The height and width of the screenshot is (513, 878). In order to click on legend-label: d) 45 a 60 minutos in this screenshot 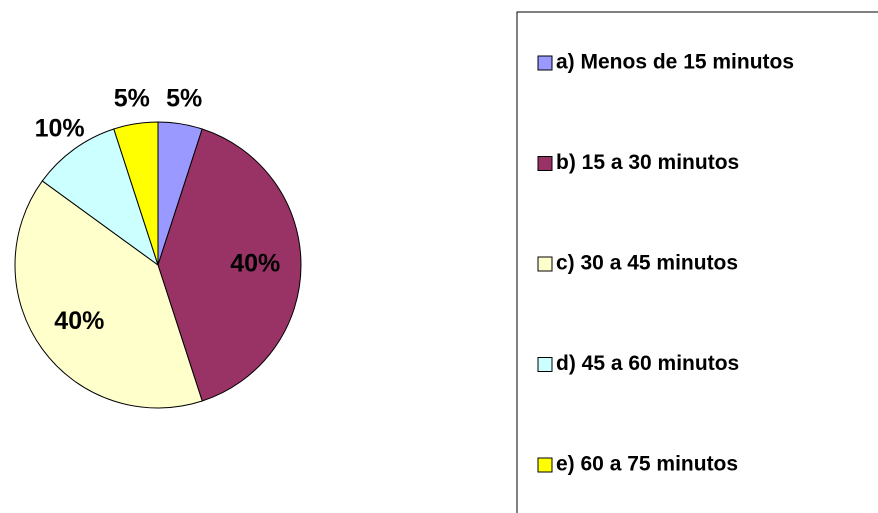, I will do `click(647, 363)`.